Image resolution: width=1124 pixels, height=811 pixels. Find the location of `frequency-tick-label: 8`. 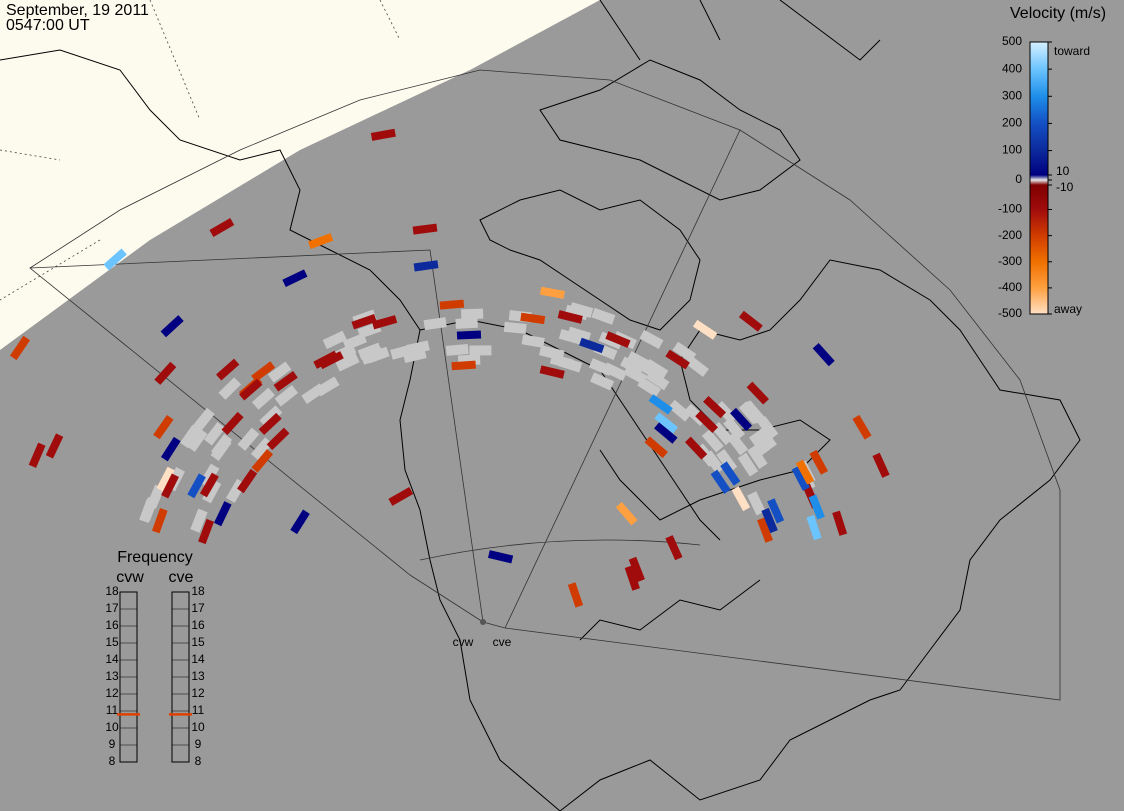

frequency-tick-label: 8 is located at coordinates (112, 761).